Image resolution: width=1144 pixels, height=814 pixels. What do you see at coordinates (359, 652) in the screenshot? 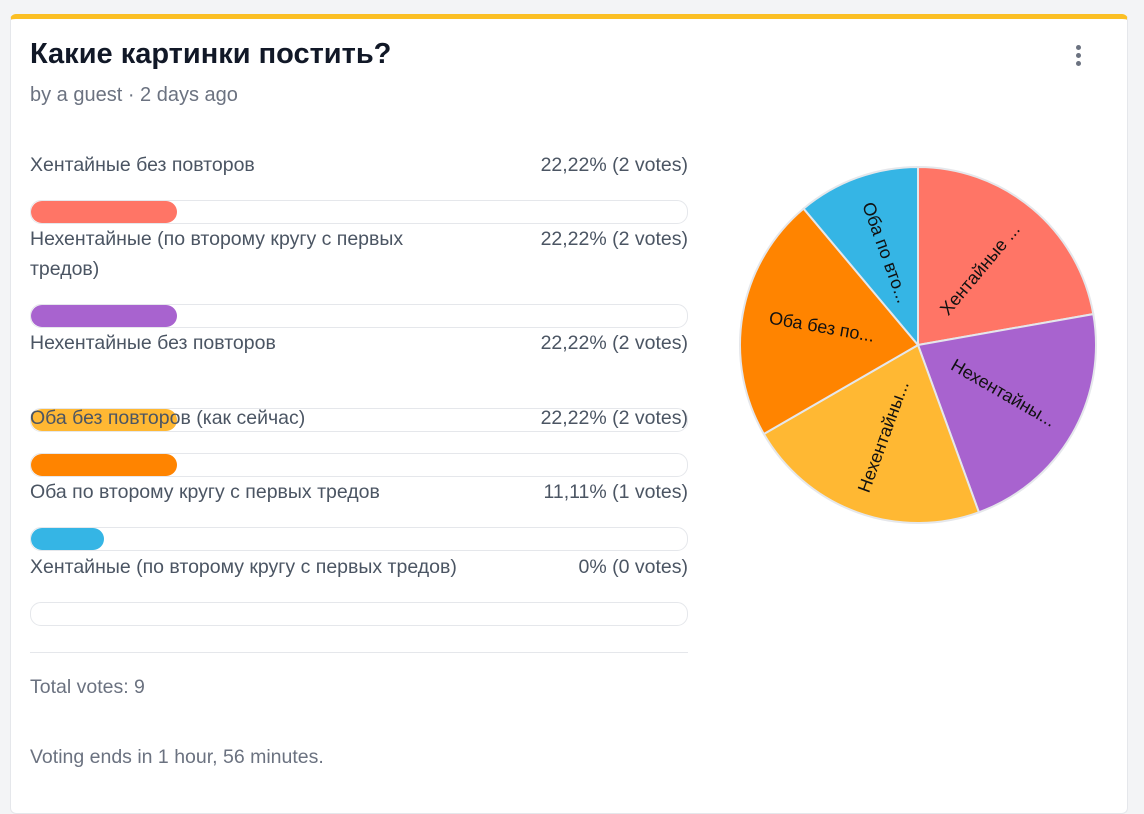
I see `divider` at bounding box center [359, 652].